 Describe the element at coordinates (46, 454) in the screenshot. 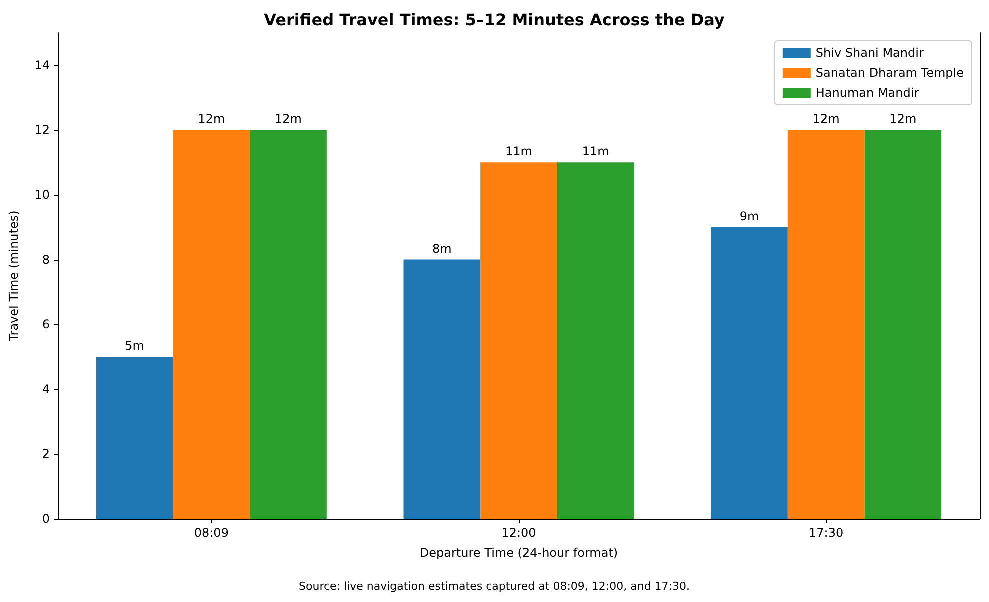

I see `y-tick-label: 2` at that location.